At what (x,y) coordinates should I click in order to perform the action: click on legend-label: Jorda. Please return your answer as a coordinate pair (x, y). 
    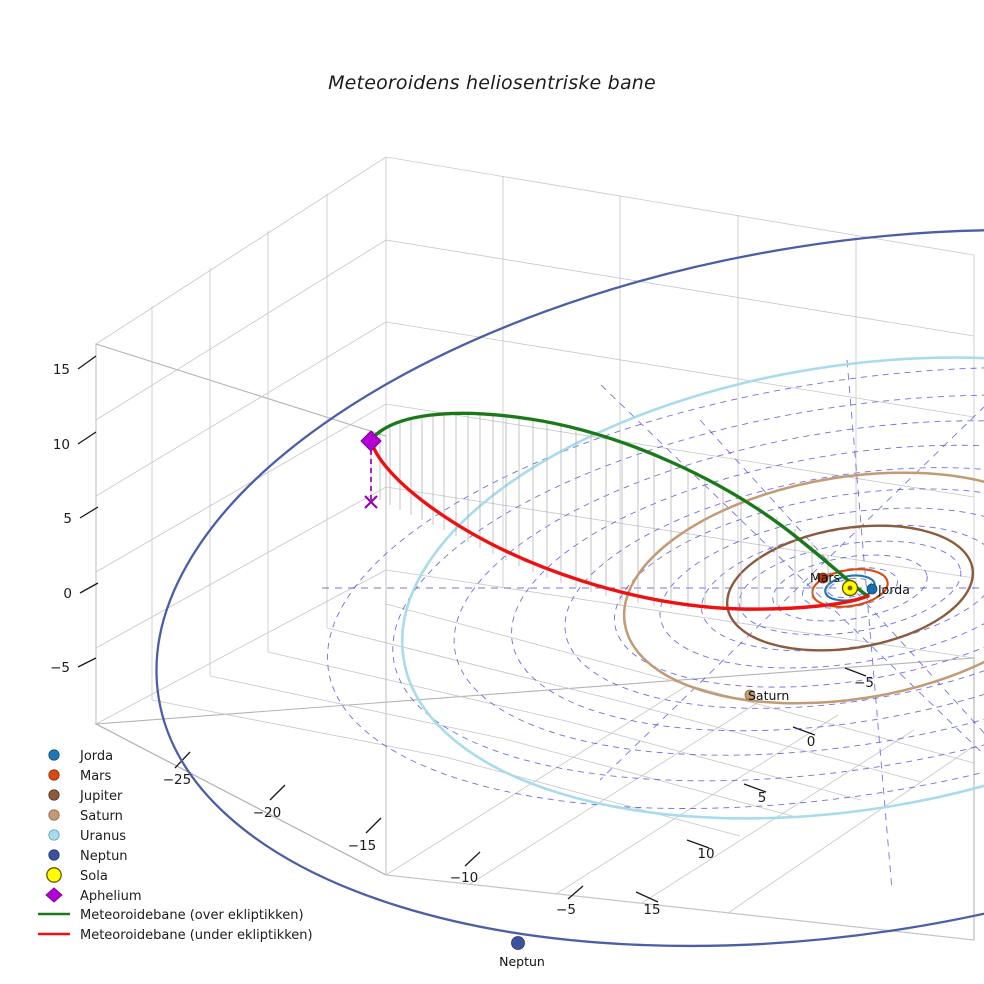
    Looking at the image, I should click on (96, 756).